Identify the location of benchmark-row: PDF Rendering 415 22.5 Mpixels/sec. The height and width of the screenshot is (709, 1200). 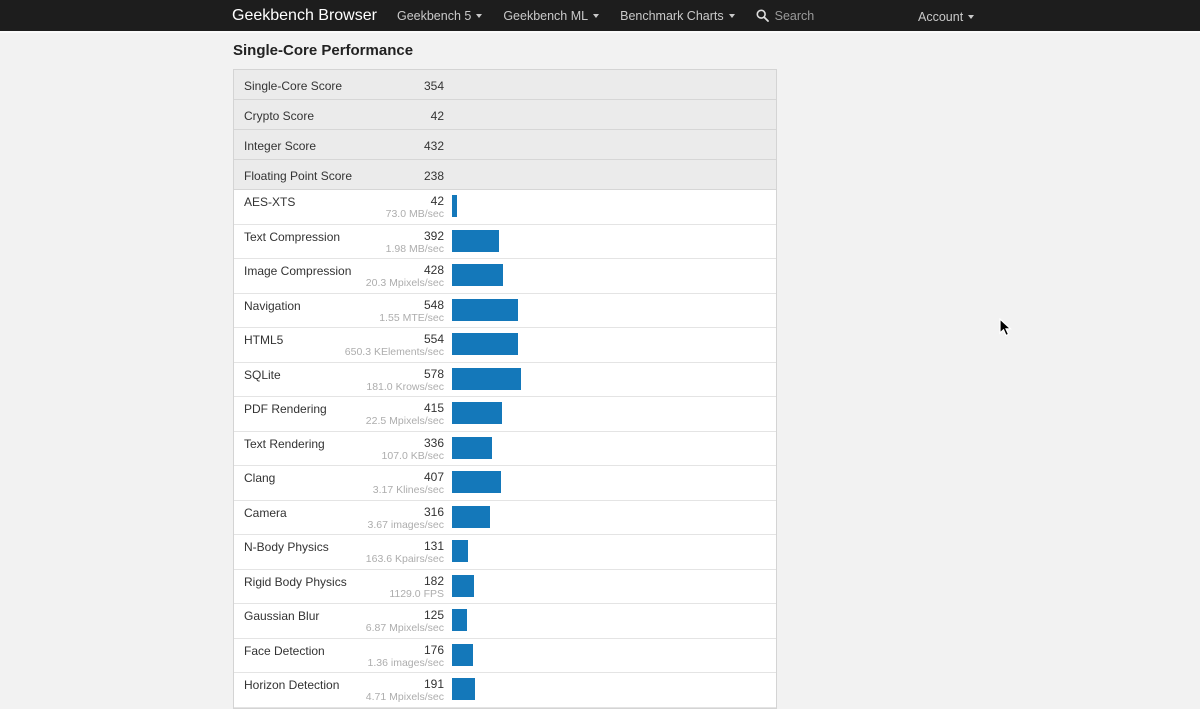
(505, 414).